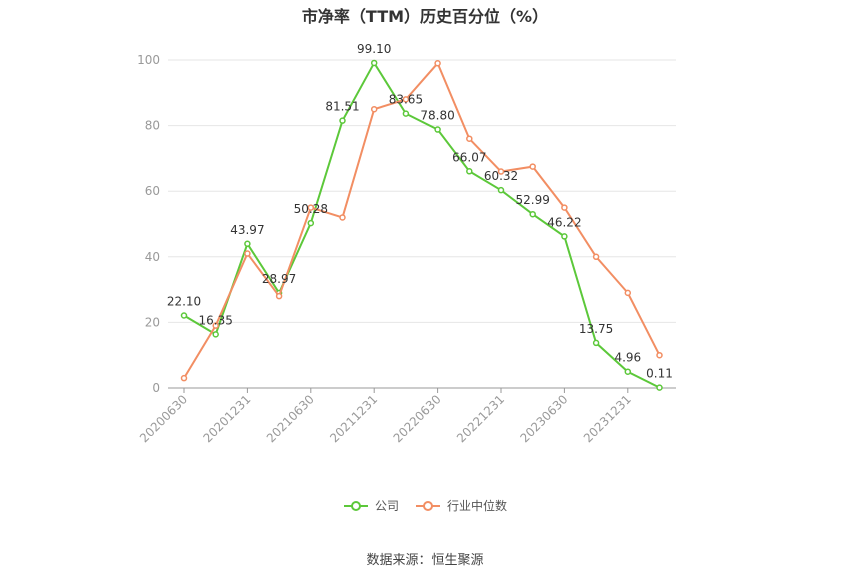  What do you see at coordinates (477, 506) in the screenshot?
I see `legend-industry-median-label: 行业中位数` at bounding box center [477, 506].